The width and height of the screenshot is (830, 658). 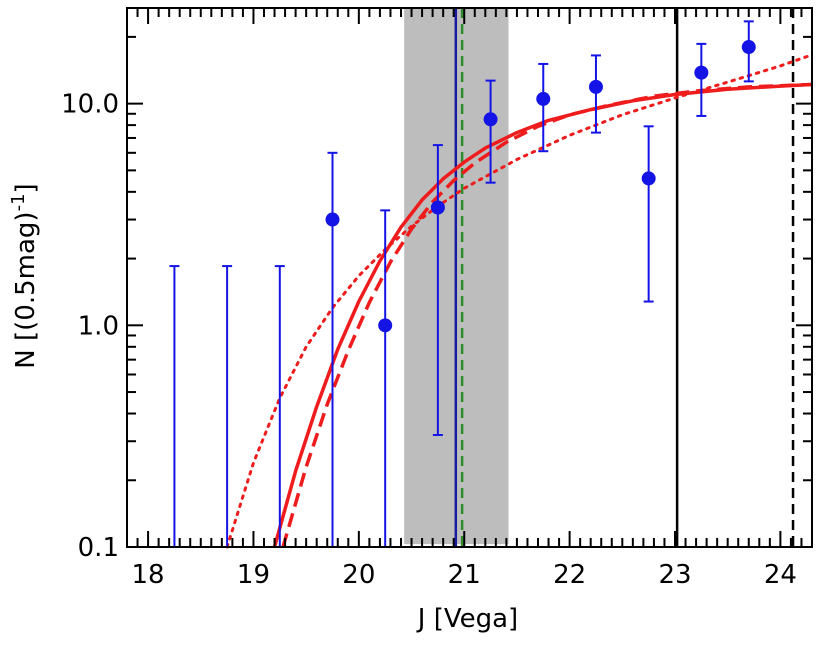 I want to click on y-axis-title-superscript: -1, so click(x=18, y=202).